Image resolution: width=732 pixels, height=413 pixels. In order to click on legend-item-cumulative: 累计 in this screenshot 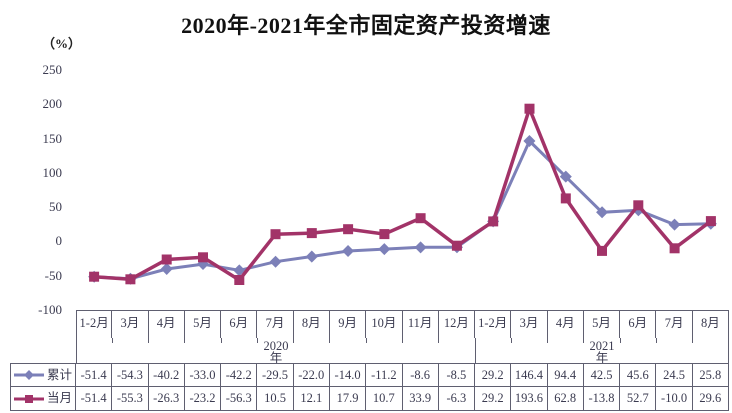, I will do `click(43, 375)`.